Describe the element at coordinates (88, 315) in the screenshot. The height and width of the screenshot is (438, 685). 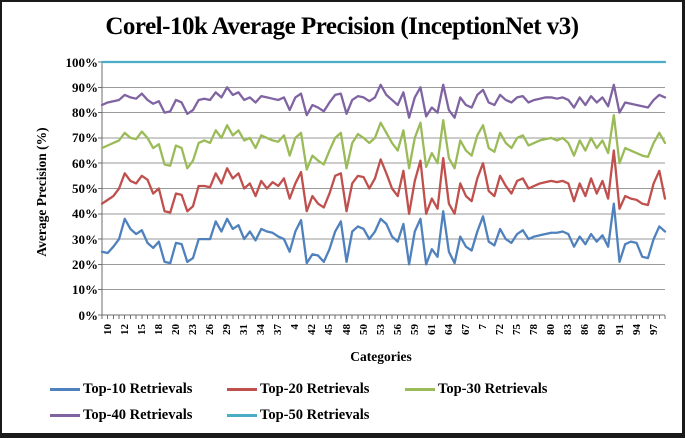
I see `y-tick-label: 0%` at that location.